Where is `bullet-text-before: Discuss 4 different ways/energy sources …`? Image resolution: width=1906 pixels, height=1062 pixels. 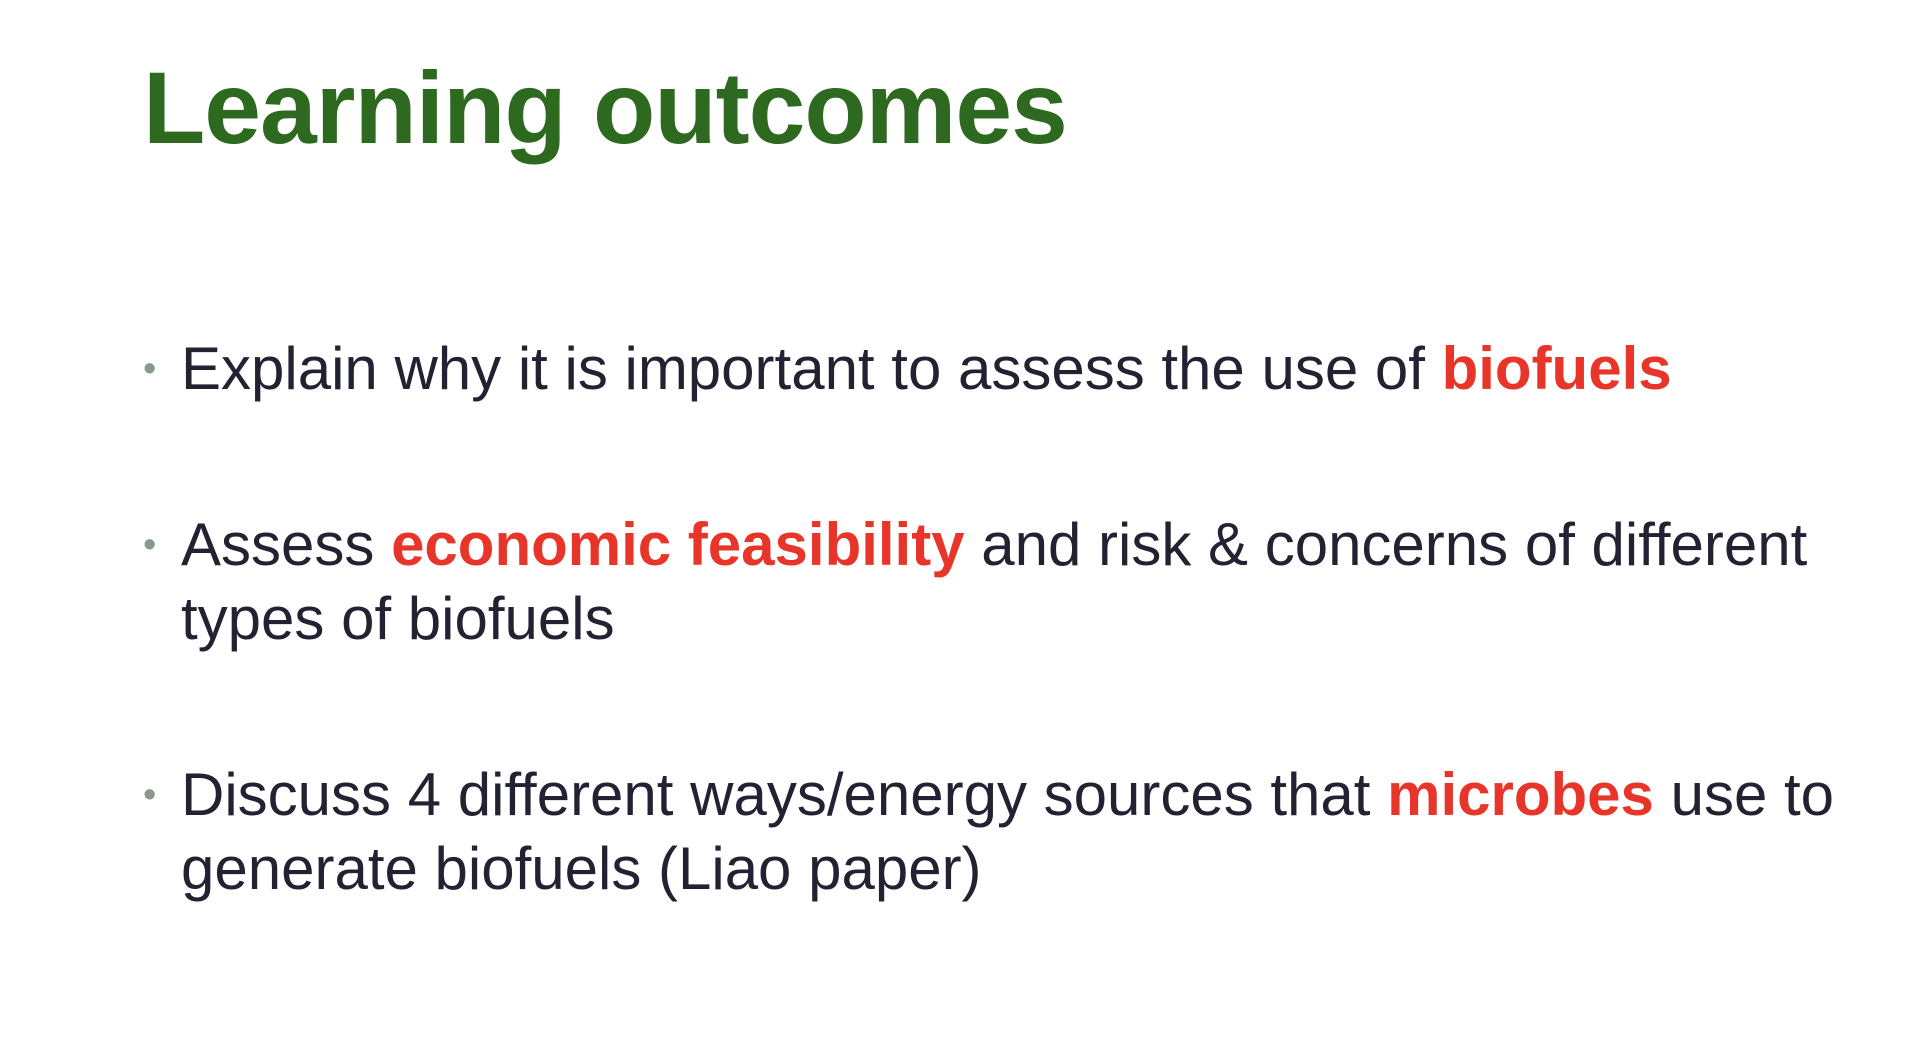 bullet-text-before: Discuss 4 different ways/energy sources … is located at coordinates (784, 794).